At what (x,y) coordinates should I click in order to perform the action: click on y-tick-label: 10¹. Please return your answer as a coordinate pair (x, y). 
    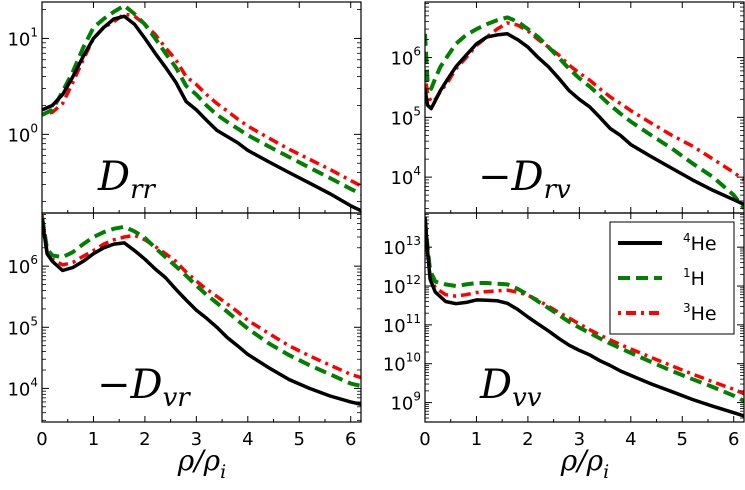
    Looking at the image, I should click on (22, 37).